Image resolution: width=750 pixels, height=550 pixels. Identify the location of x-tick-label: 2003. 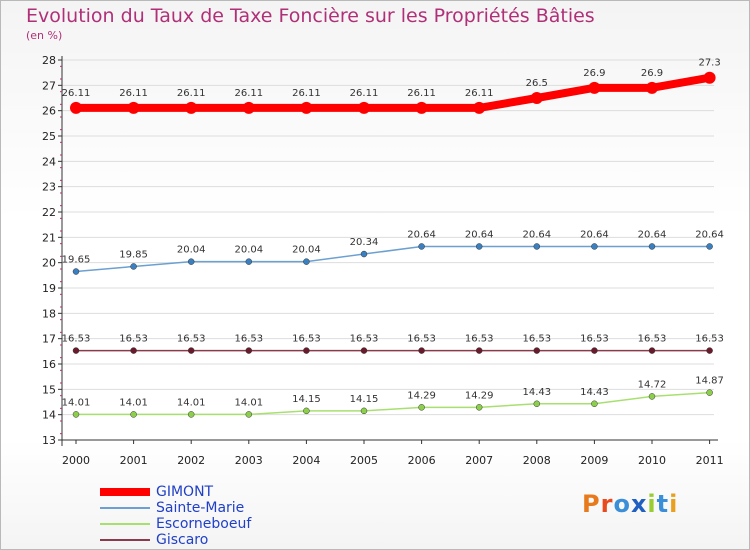
(249, 460).